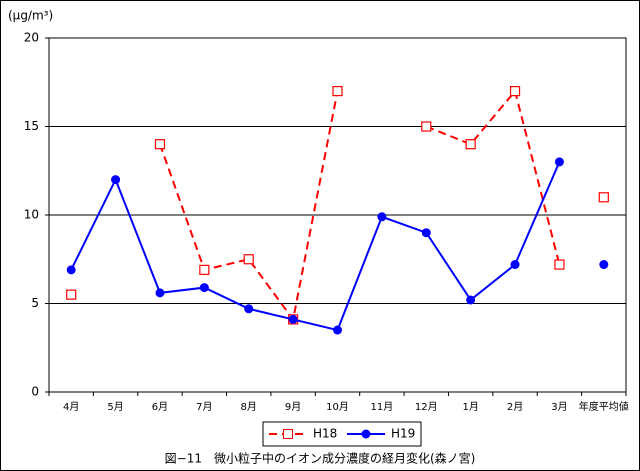 This screenshot has height=471, width=640. What do you see at coordinates (320, 458) in the screenshot?
I see `chart-title: 図−11 微小粒子中のイオン成分濃度の経月変化(森ノ宮)` at bounding box center [320, 458].